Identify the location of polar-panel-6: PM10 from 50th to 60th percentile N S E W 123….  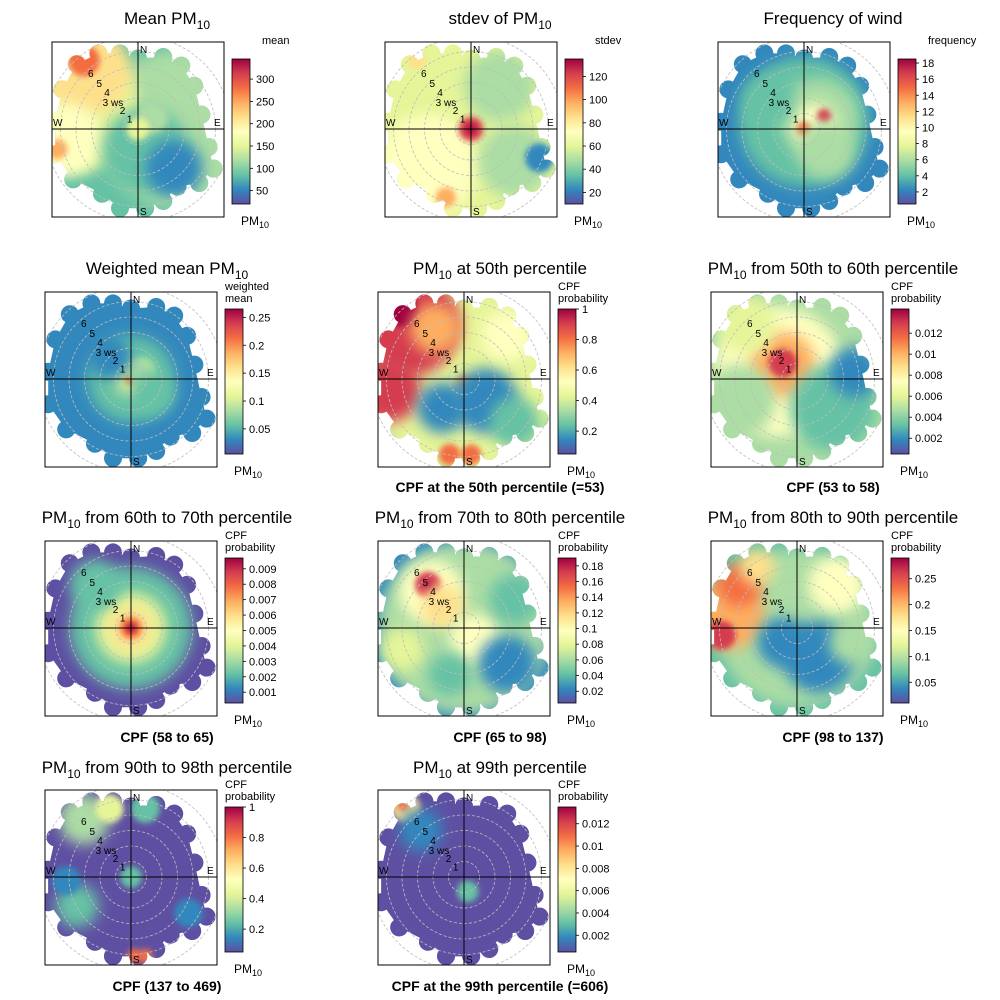
(833, 377).